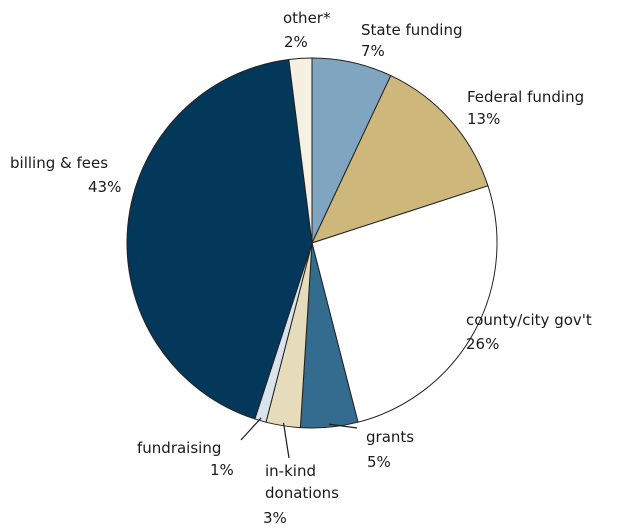 The image size is (642, 529). Describe the element at coordinates (104, 187) in the screenshot. I see `slice-value-billing-fees: 43%` at that location.